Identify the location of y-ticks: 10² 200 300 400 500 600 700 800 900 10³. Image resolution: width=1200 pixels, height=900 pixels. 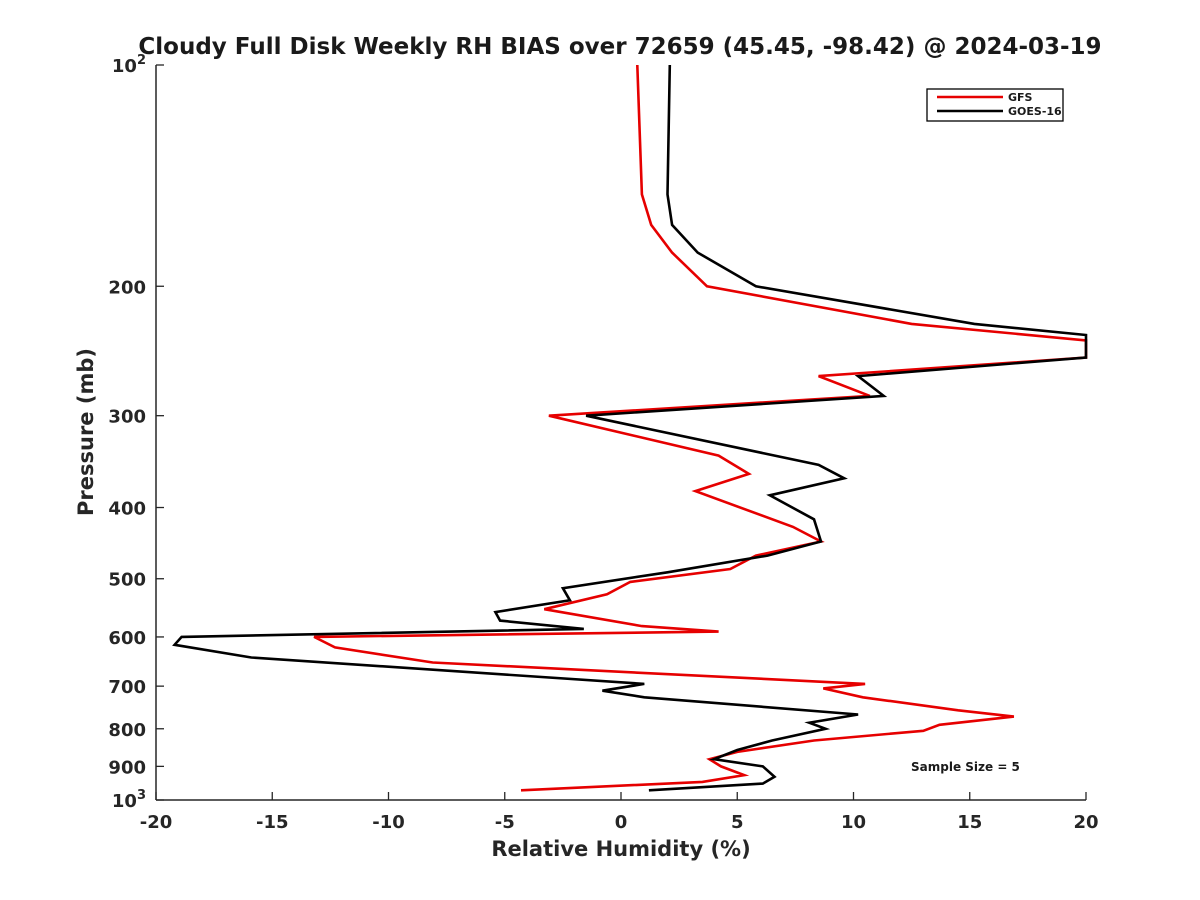
(136, 432).